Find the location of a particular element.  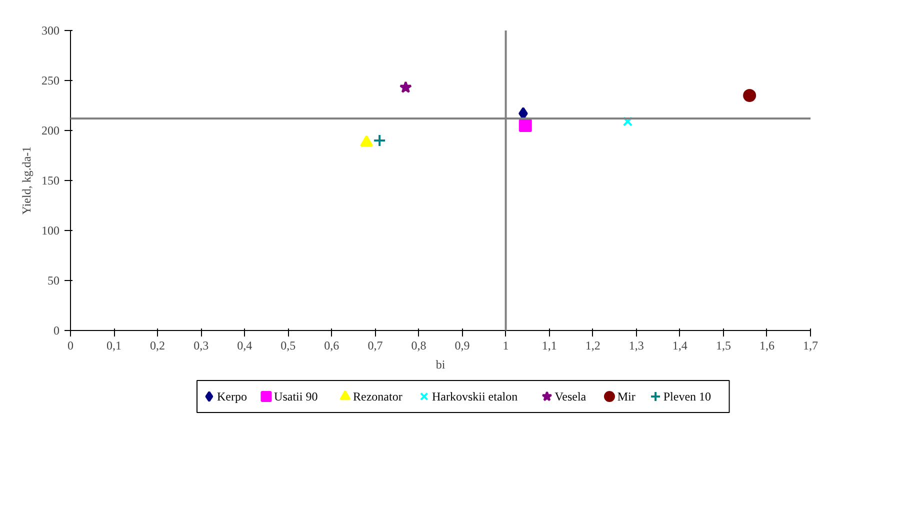

y-tick-label: 300 is located at coordinates (51, 31).